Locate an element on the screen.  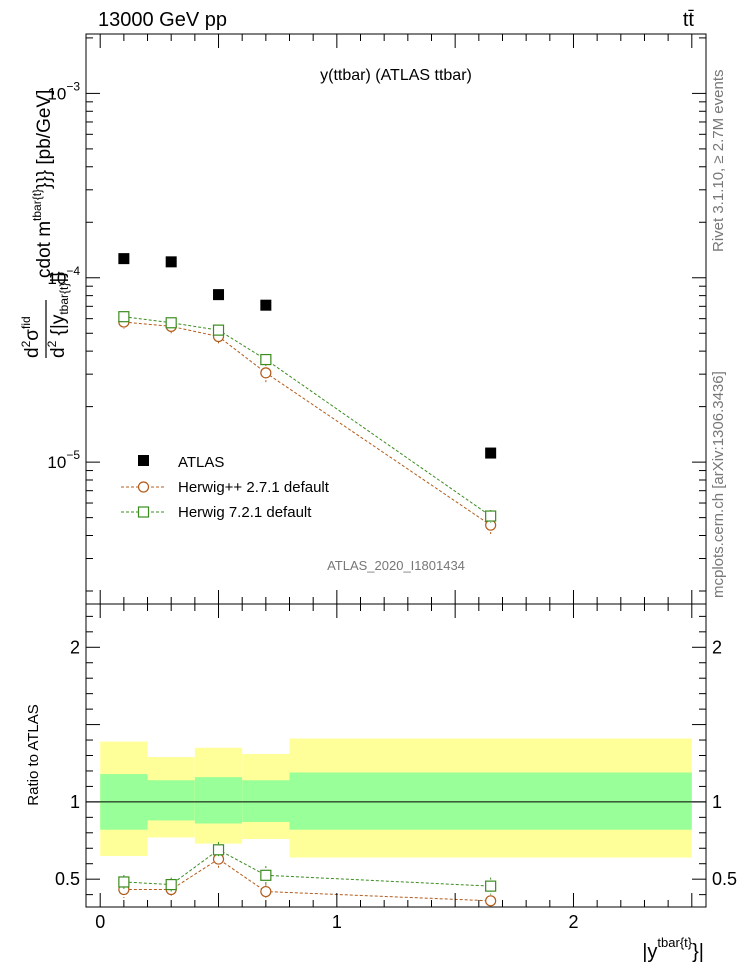
ratio-herwigpp-line is located at coordinates (307, 880).